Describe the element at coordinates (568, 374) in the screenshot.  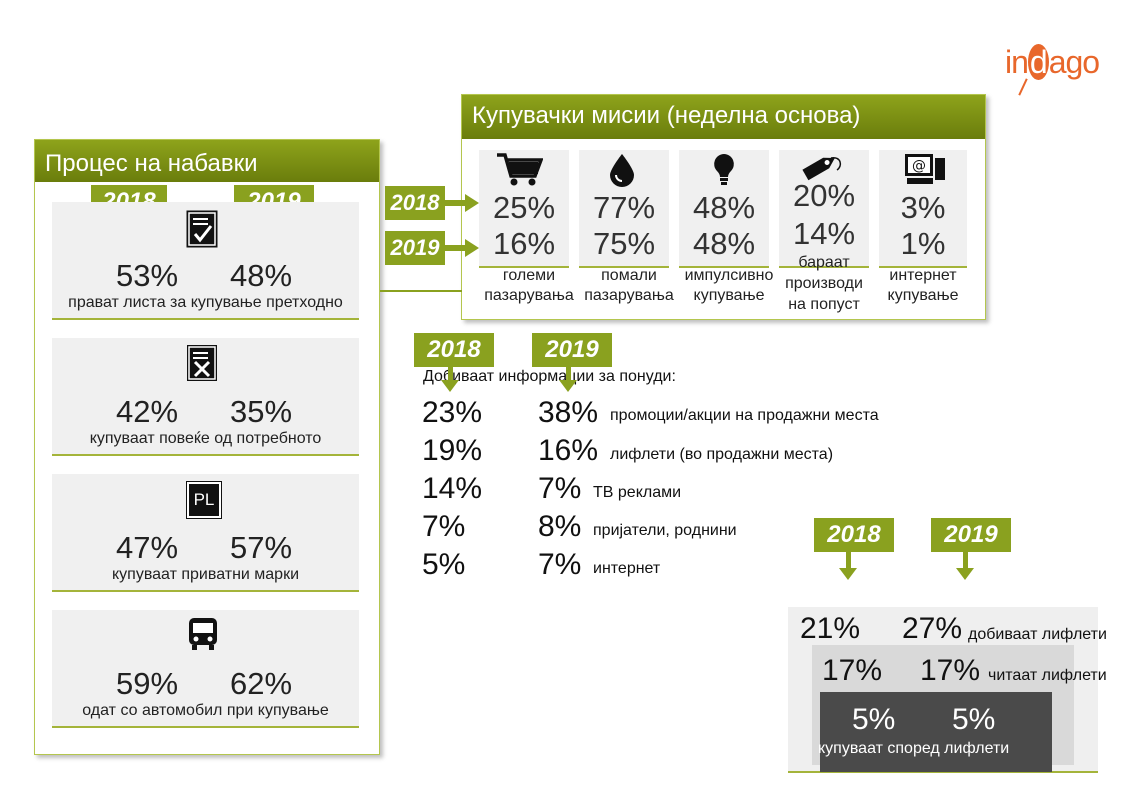
I see `info-arrow-2019` at that location.